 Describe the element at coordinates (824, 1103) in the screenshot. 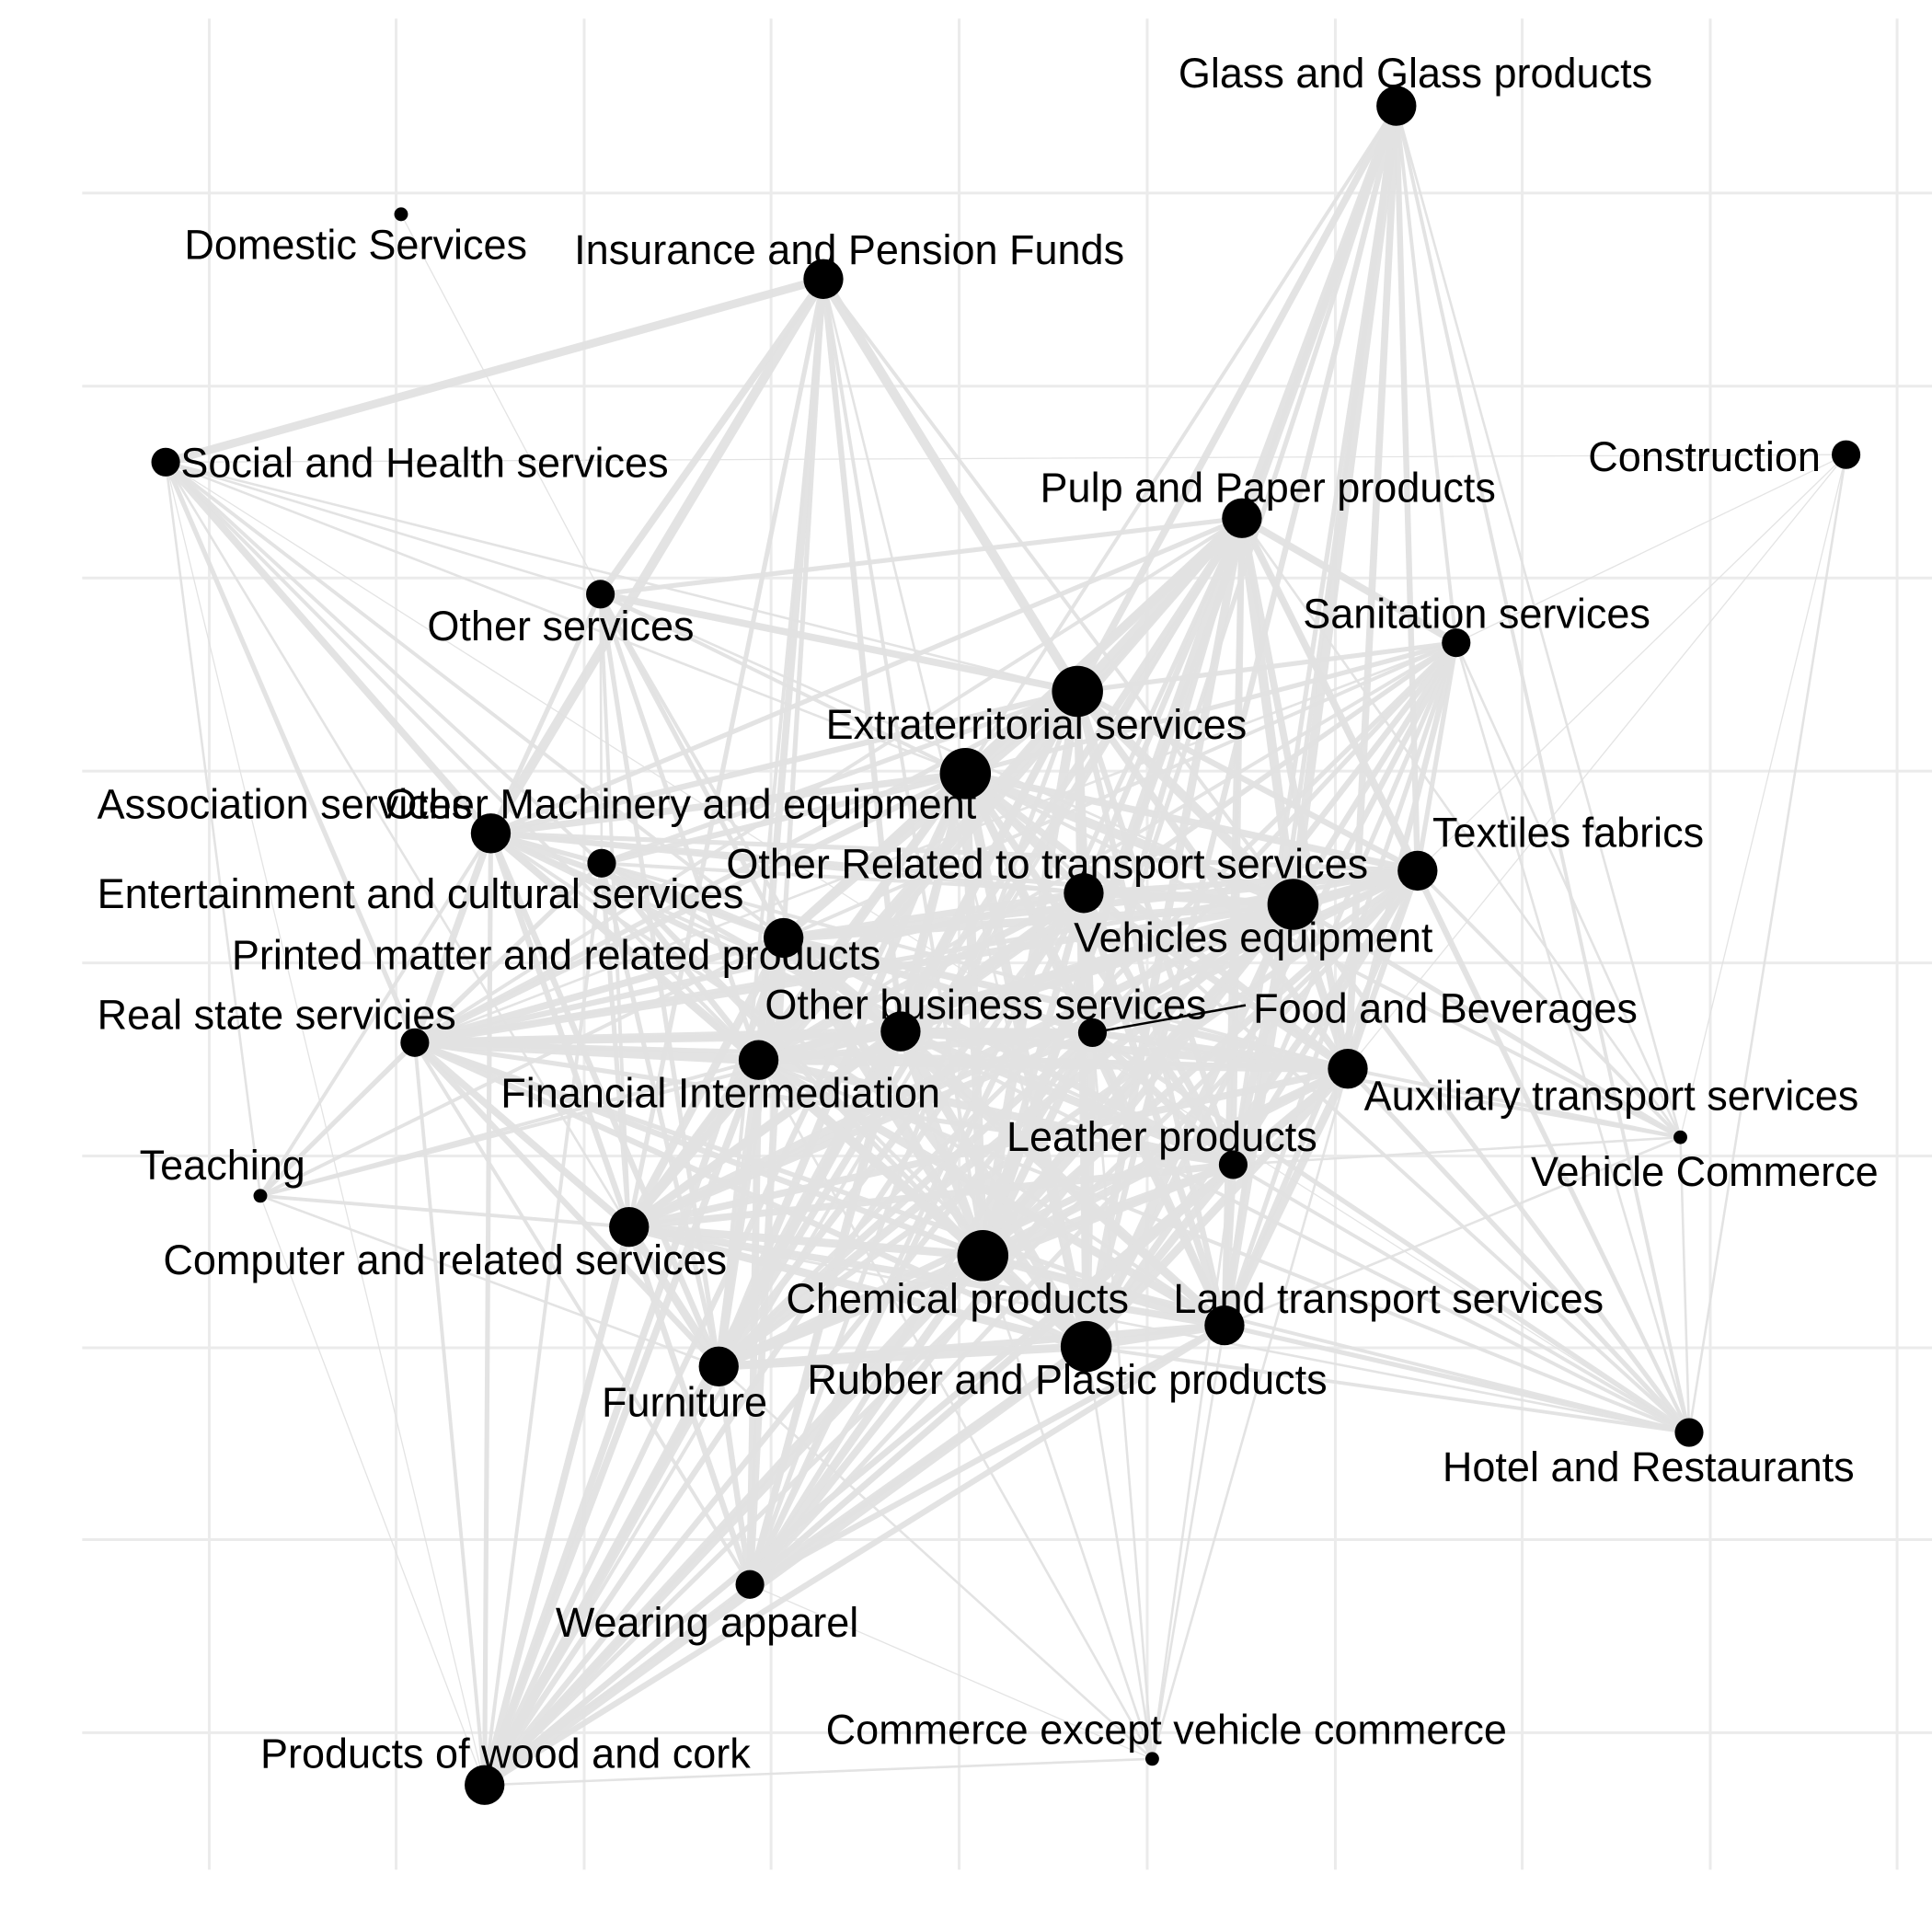

I see `edge-realstate-leather` at that location.